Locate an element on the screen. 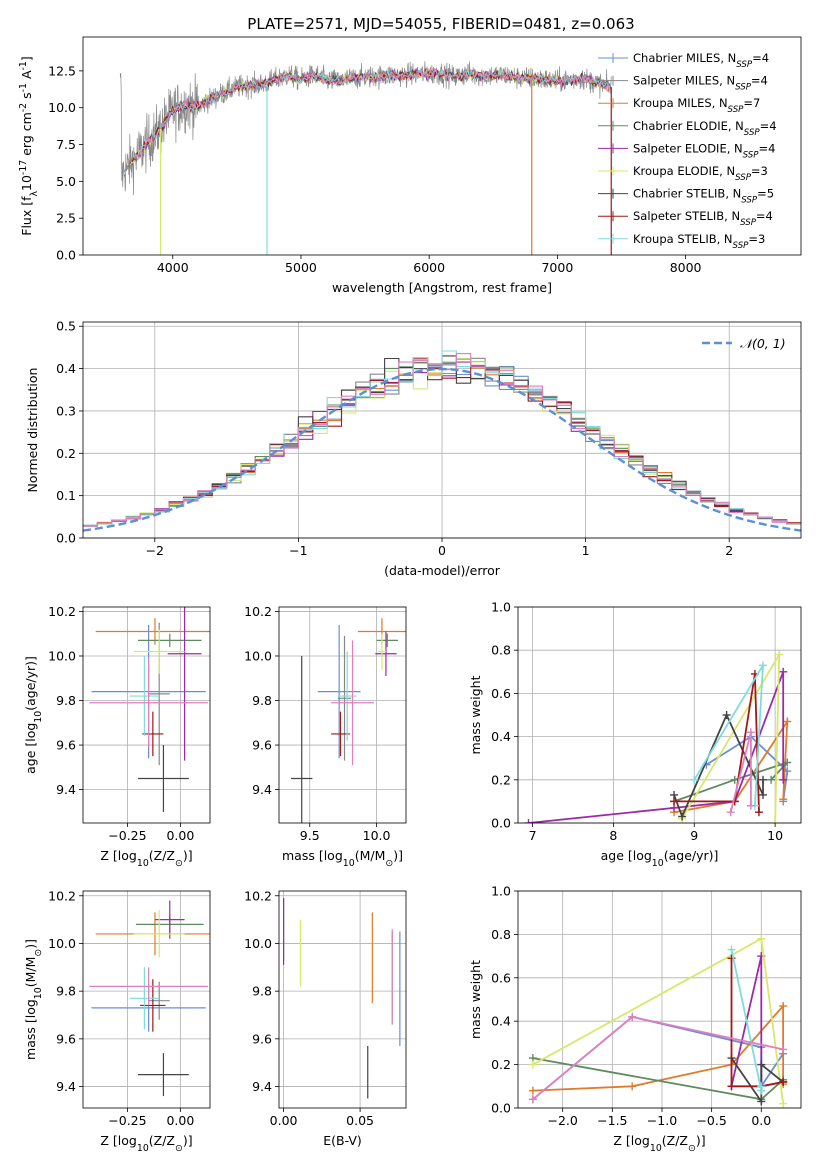 Image resolution: width=819 pixels, height=1170 pixels. ylabel-age_vs_z: age [log10(age/yr)] is located at coordinates (33, 715).